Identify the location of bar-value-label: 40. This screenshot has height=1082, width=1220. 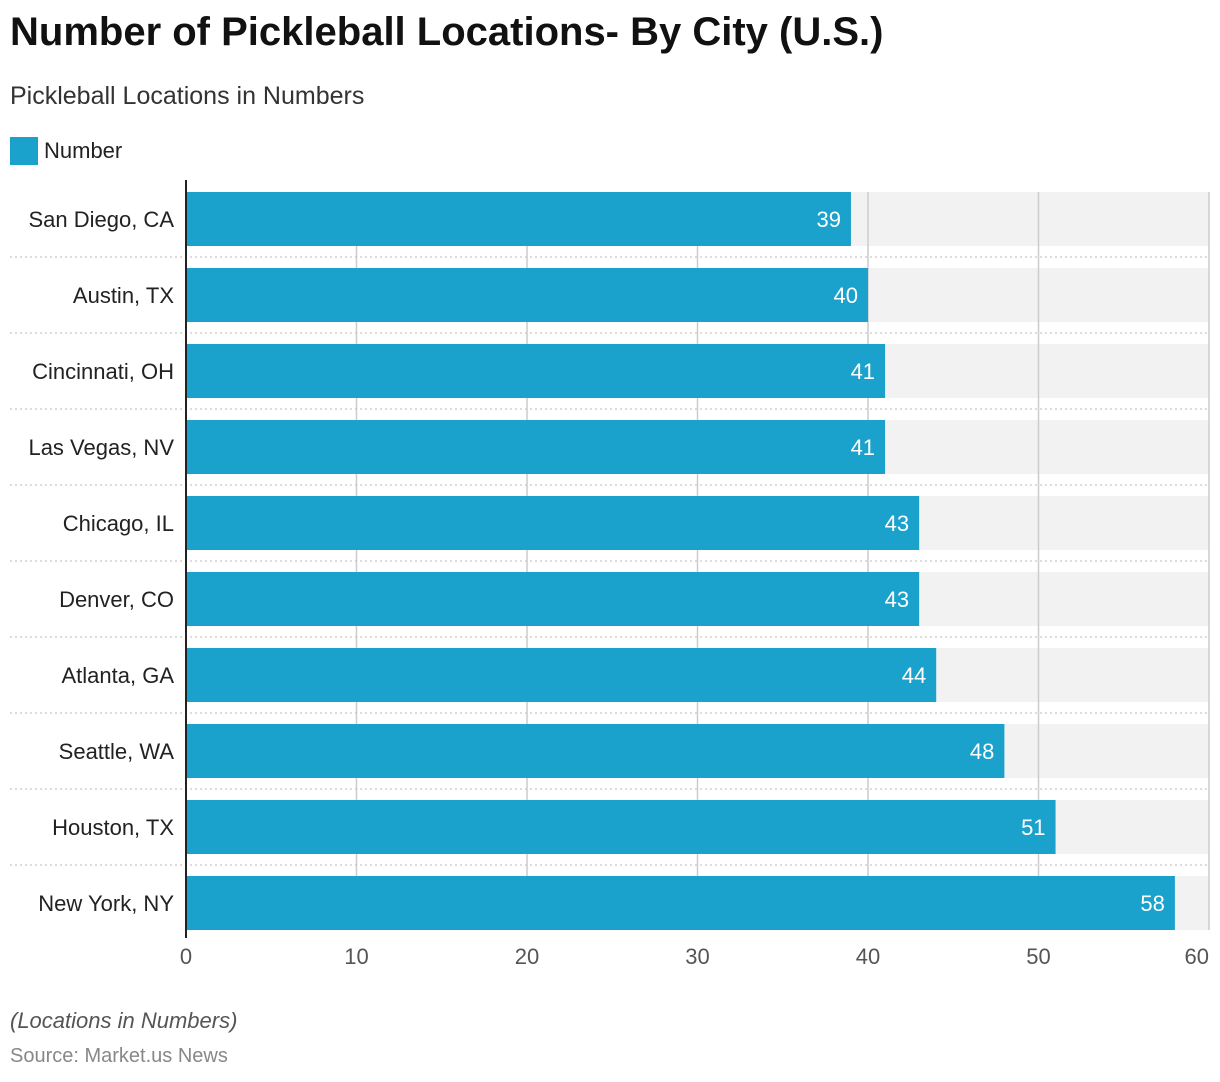
(846, 295).